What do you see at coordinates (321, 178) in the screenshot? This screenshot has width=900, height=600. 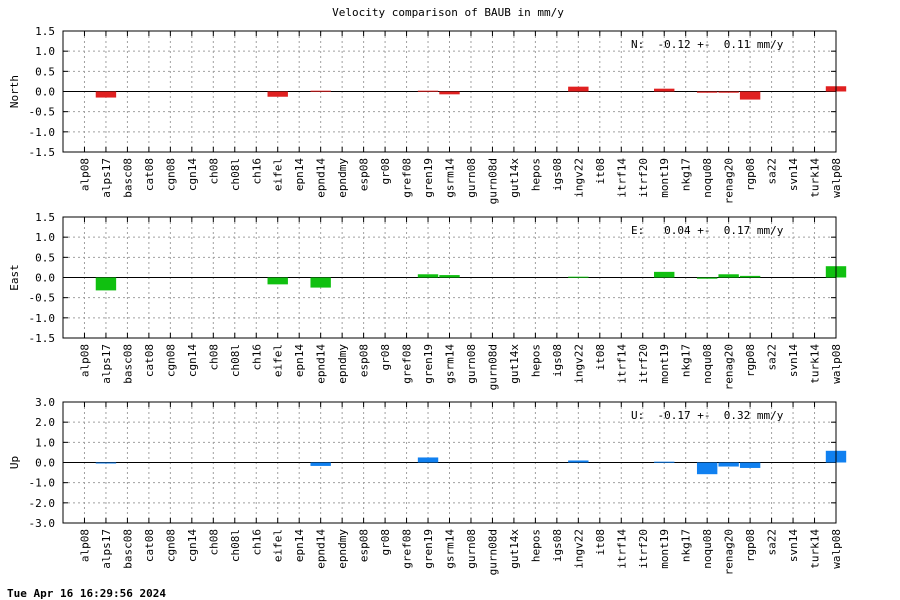 I see `x-tick-label: epnd14` at bounding box center [321, 178].